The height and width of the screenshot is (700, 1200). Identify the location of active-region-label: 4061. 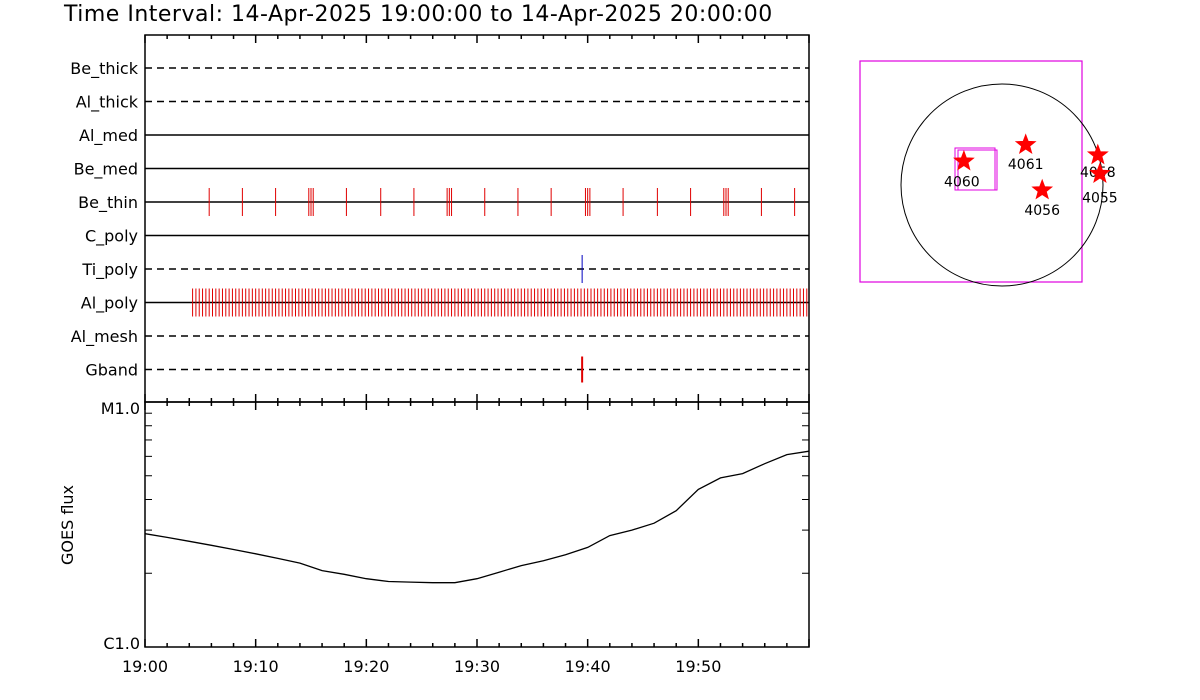
(1026, 165).